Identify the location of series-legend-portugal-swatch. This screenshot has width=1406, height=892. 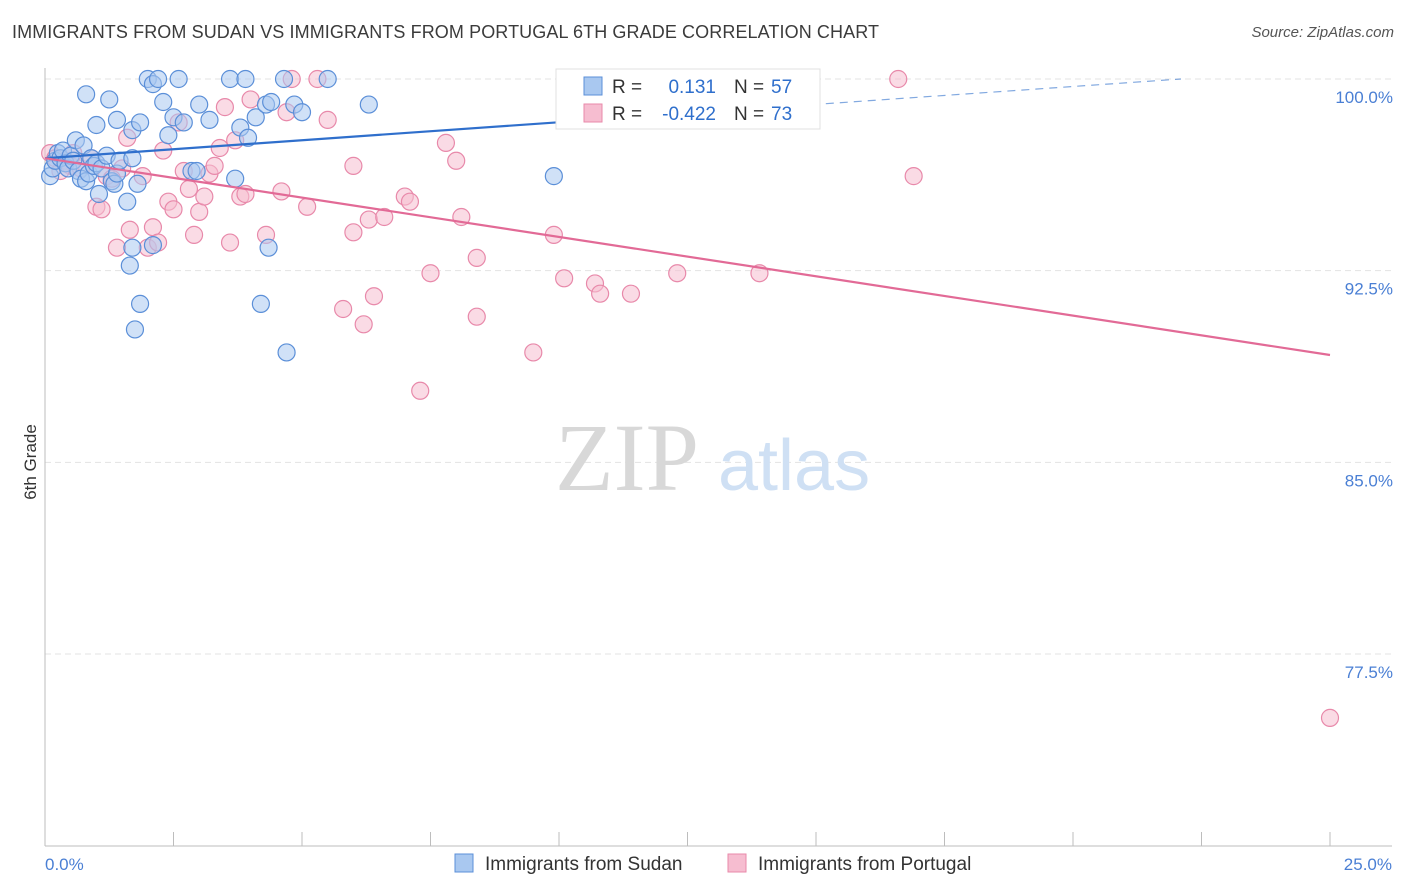
(737, 863).